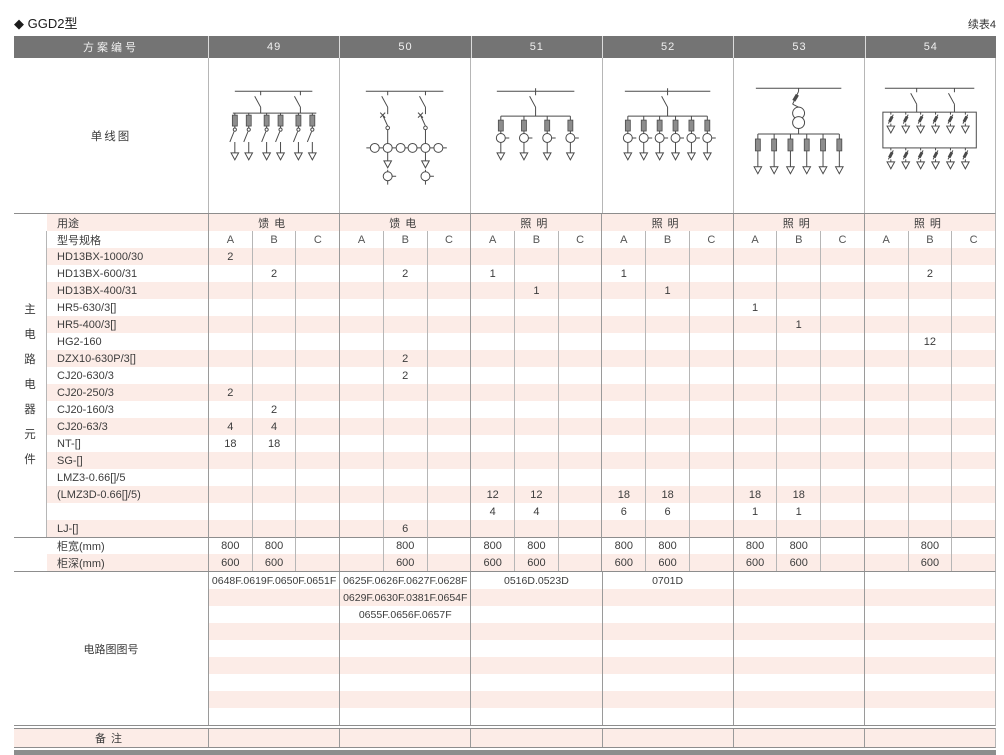 This screenshot has width=1004, height=755. Describe the element at coordinates (111, 648) in the screenshot. I see `circuit-row-label: 电路图图号` at that location.